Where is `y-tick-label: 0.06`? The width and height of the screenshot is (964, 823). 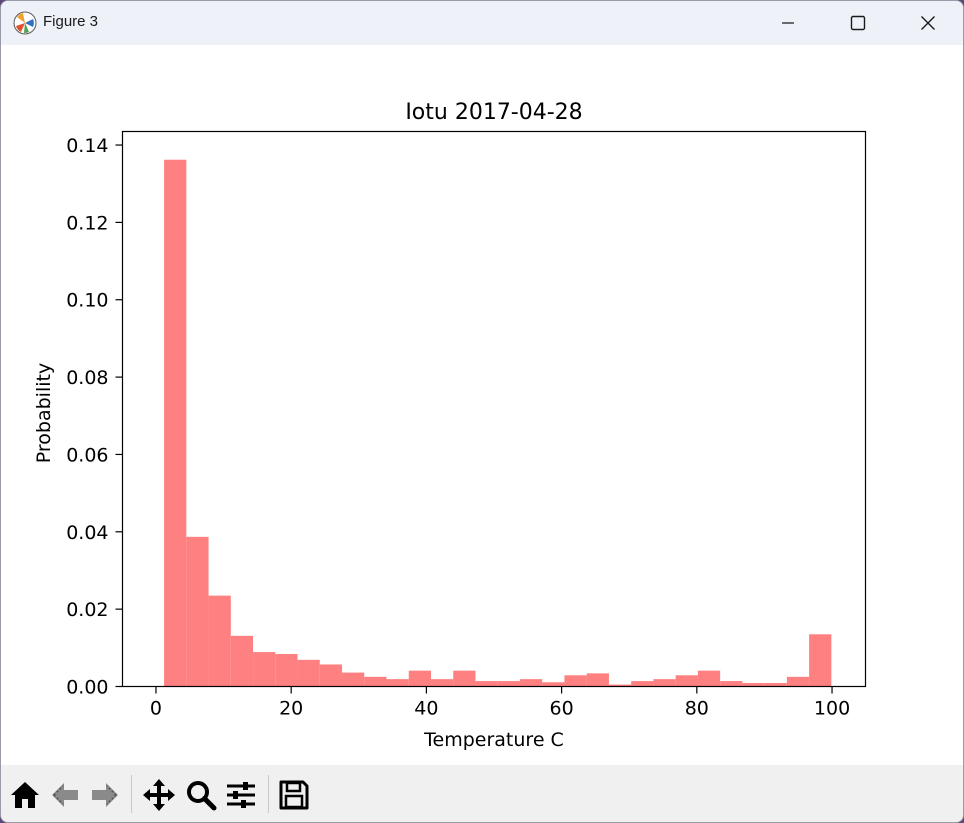 y-tick-label: 0.06 is located at coordinates (87, 455).